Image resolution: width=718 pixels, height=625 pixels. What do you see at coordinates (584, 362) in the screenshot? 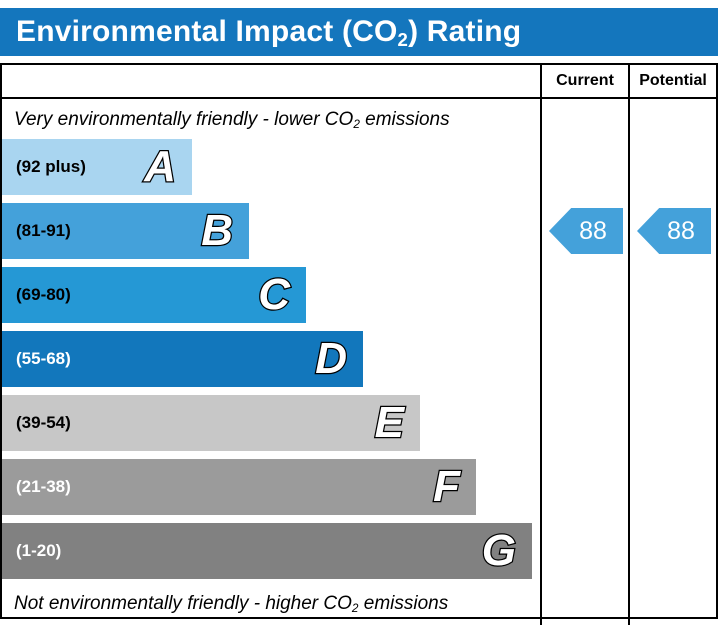
I see `current-column: 88` at bounding box center [584, 362].